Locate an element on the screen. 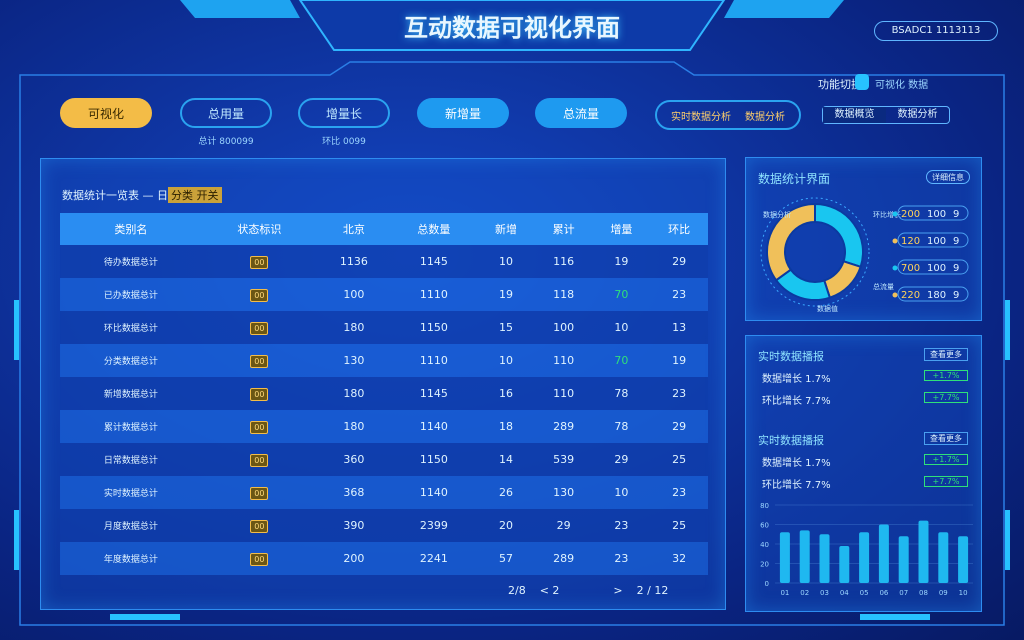 Image resolution: width=1024 pixels, height=640 pixels. x-tick-label: 10 is located at coordinates (963, 593).